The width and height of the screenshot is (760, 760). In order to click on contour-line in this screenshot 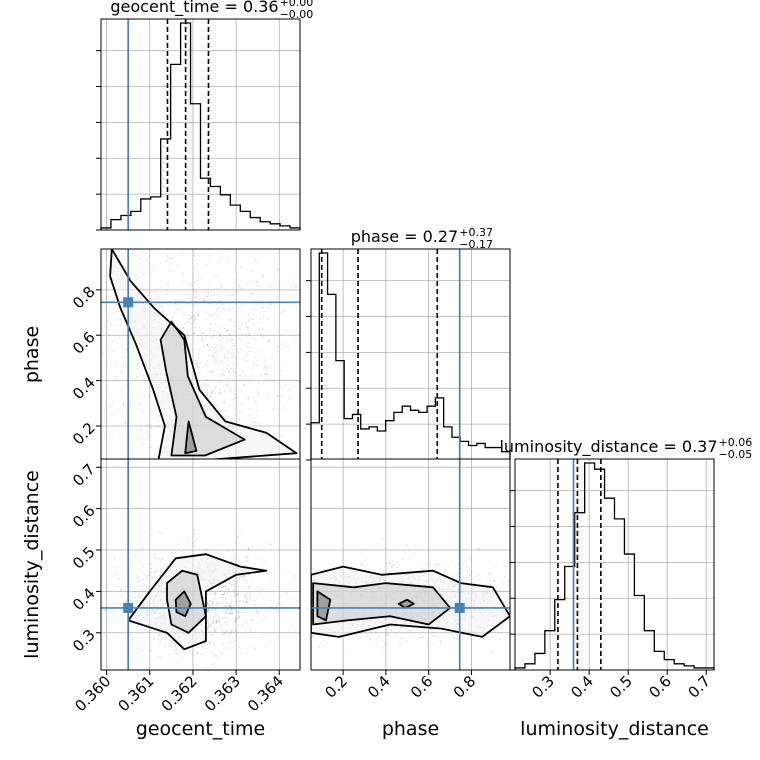, I will do `click(410, 601)`.